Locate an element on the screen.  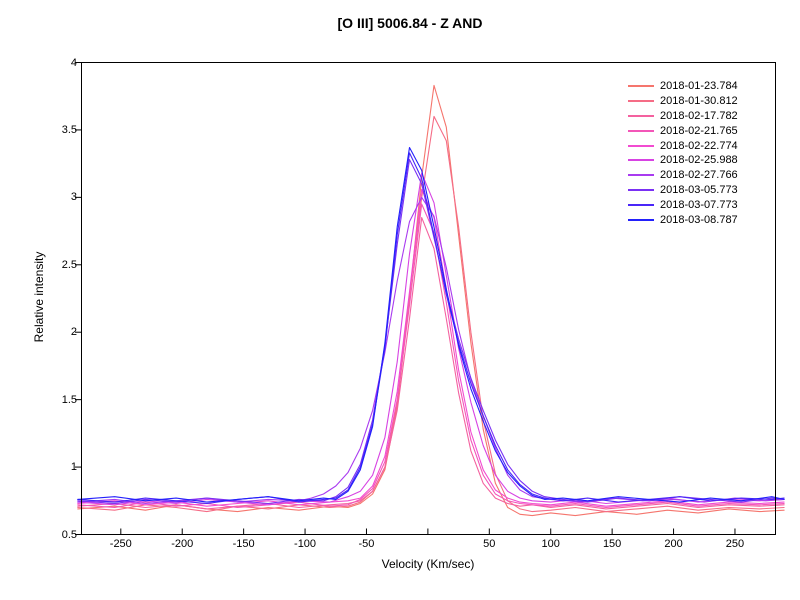
x-axis-tick-labels: -250 -200 -150 -100 -50 50 100 150 200 250 is located at coordinates (428, 546).